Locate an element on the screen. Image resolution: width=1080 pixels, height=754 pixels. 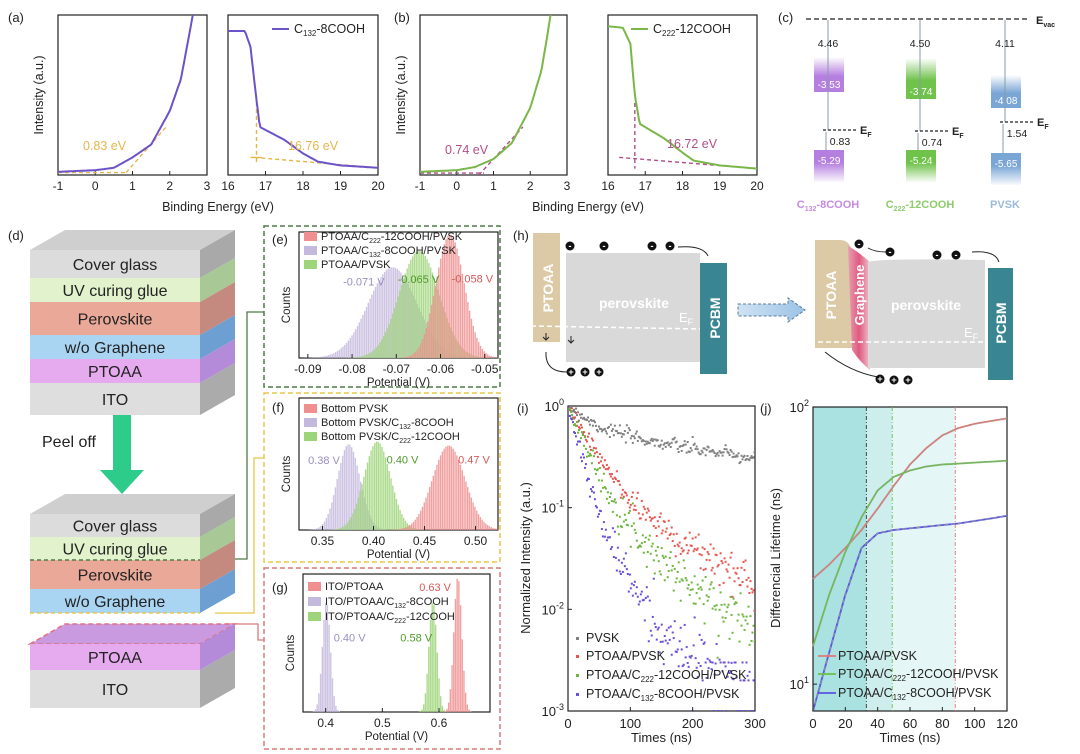
layer-side is located at coordinates (217, 591).